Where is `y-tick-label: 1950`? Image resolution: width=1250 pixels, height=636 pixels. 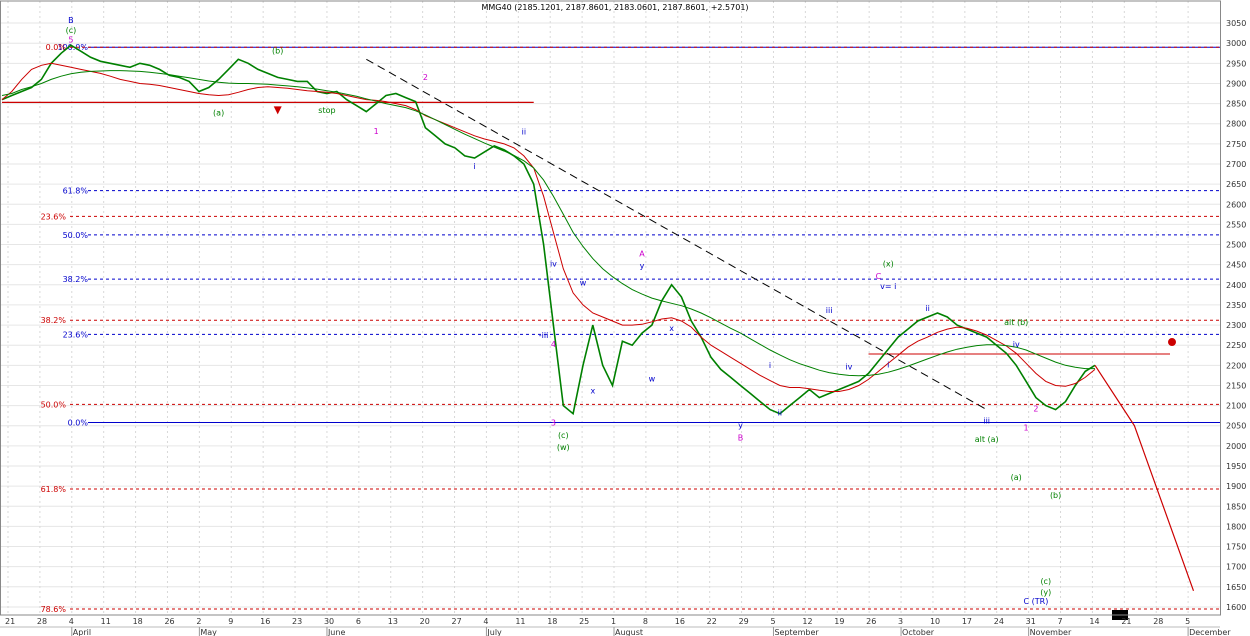 y-tick-label: 1950 is located at coordinates (1236, 466).